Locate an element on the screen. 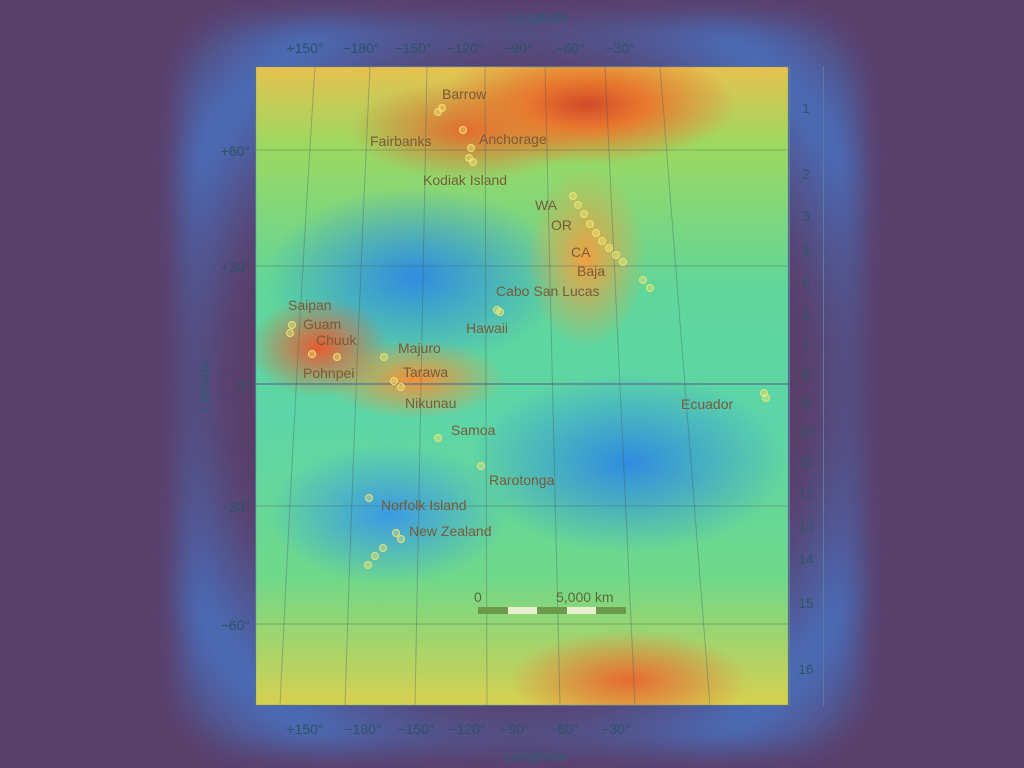  place-label: Cabo San Lucas is located at coordinates (548, 291).